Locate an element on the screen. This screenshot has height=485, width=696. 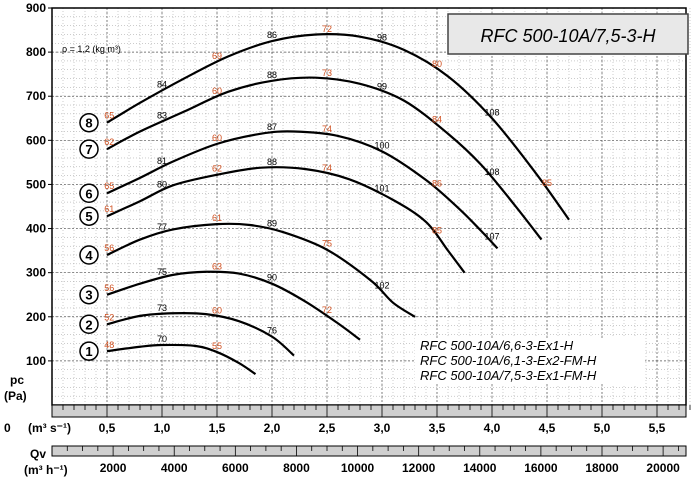
x-tick-label-ms: 5,5 is located at coordinates (657, 428).